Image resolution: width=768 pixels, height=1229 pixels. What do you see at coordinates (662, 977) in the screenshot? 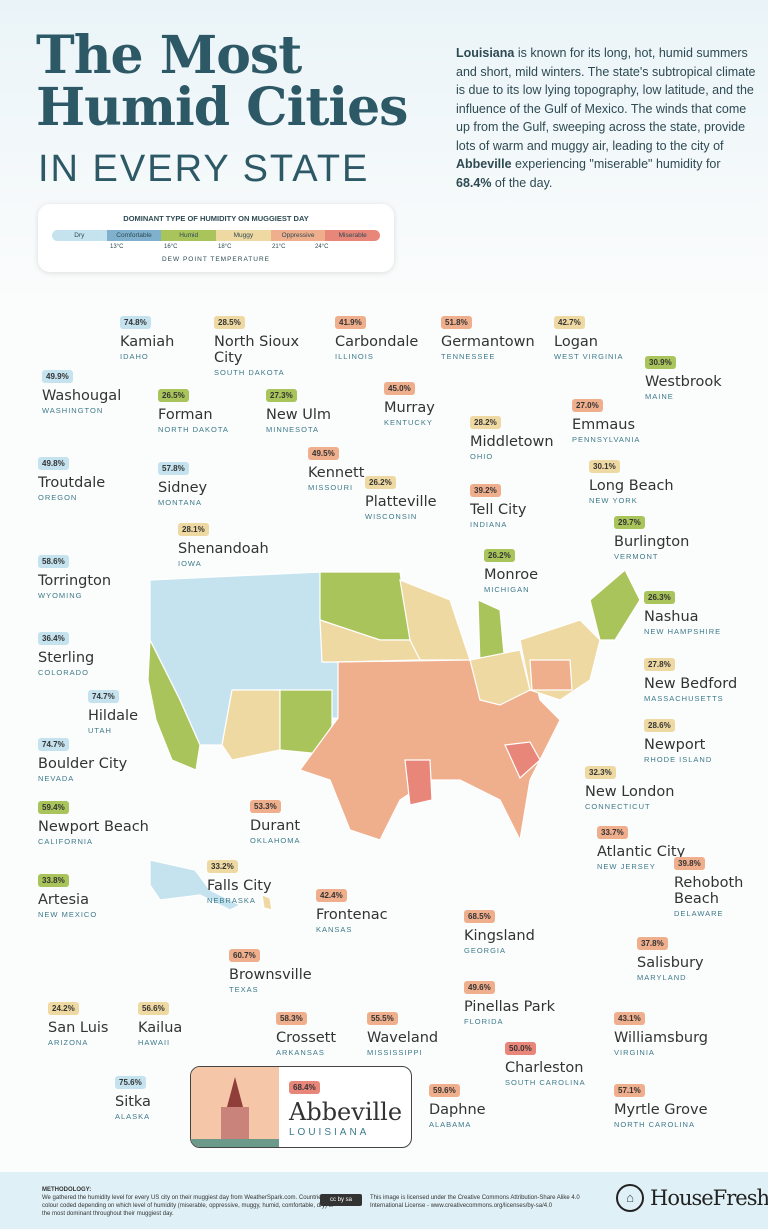
I see `city-state: MARYLAND` at bounding box center [662, 977].